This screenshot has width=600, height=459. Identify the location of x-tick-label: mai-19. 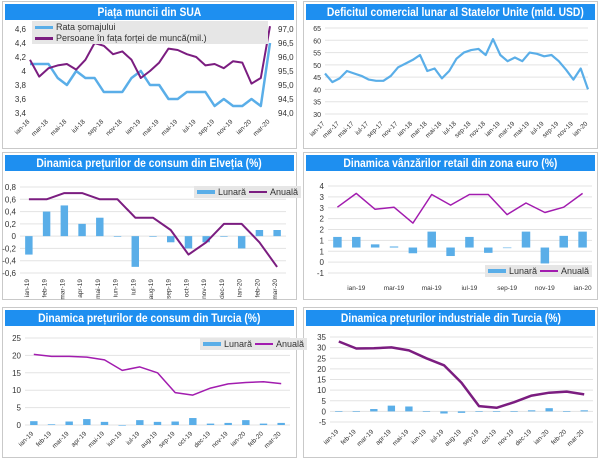
(169, 127).